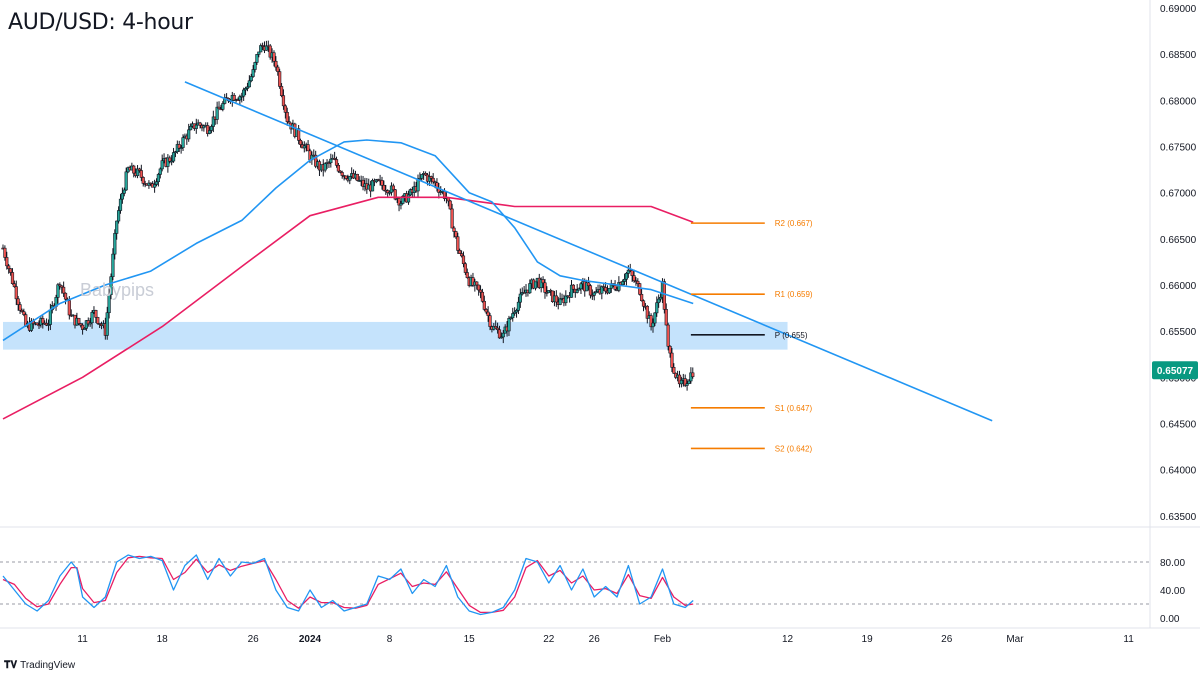  What do you see at coordinates (1178, 101) in the screenshot?
I see `y-tick-label: 0.68000` at bounding box center [1178, 101].